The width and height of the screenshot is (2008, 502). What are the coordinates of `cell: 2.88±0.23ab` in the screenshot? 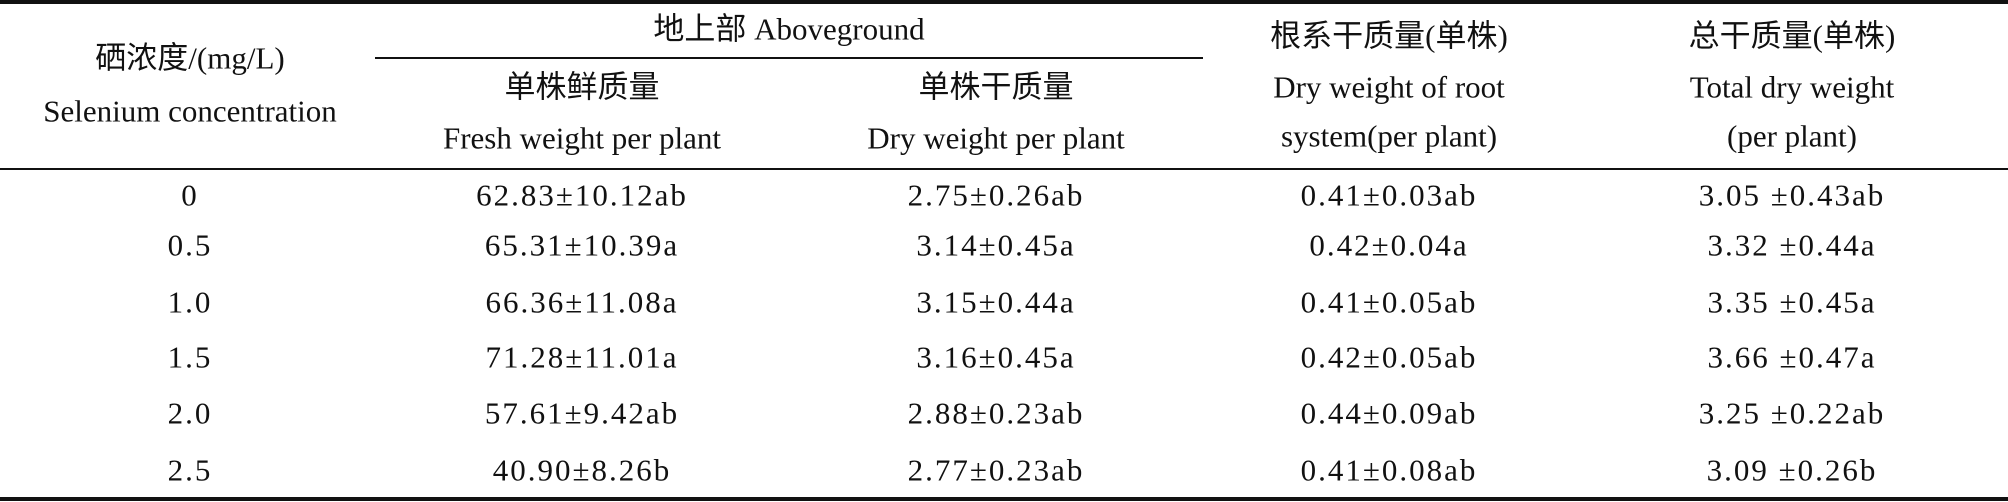 It's located at (996, 413).